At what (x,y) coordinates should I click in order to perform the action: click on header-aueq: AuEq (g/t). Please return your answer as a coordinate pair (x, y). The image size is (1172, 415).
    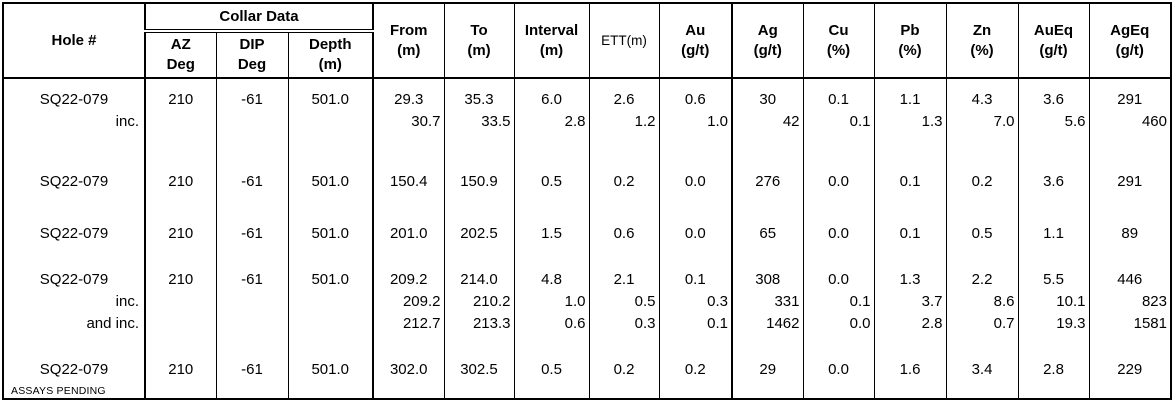
    Looking at the image, I should click on (1053, 41).